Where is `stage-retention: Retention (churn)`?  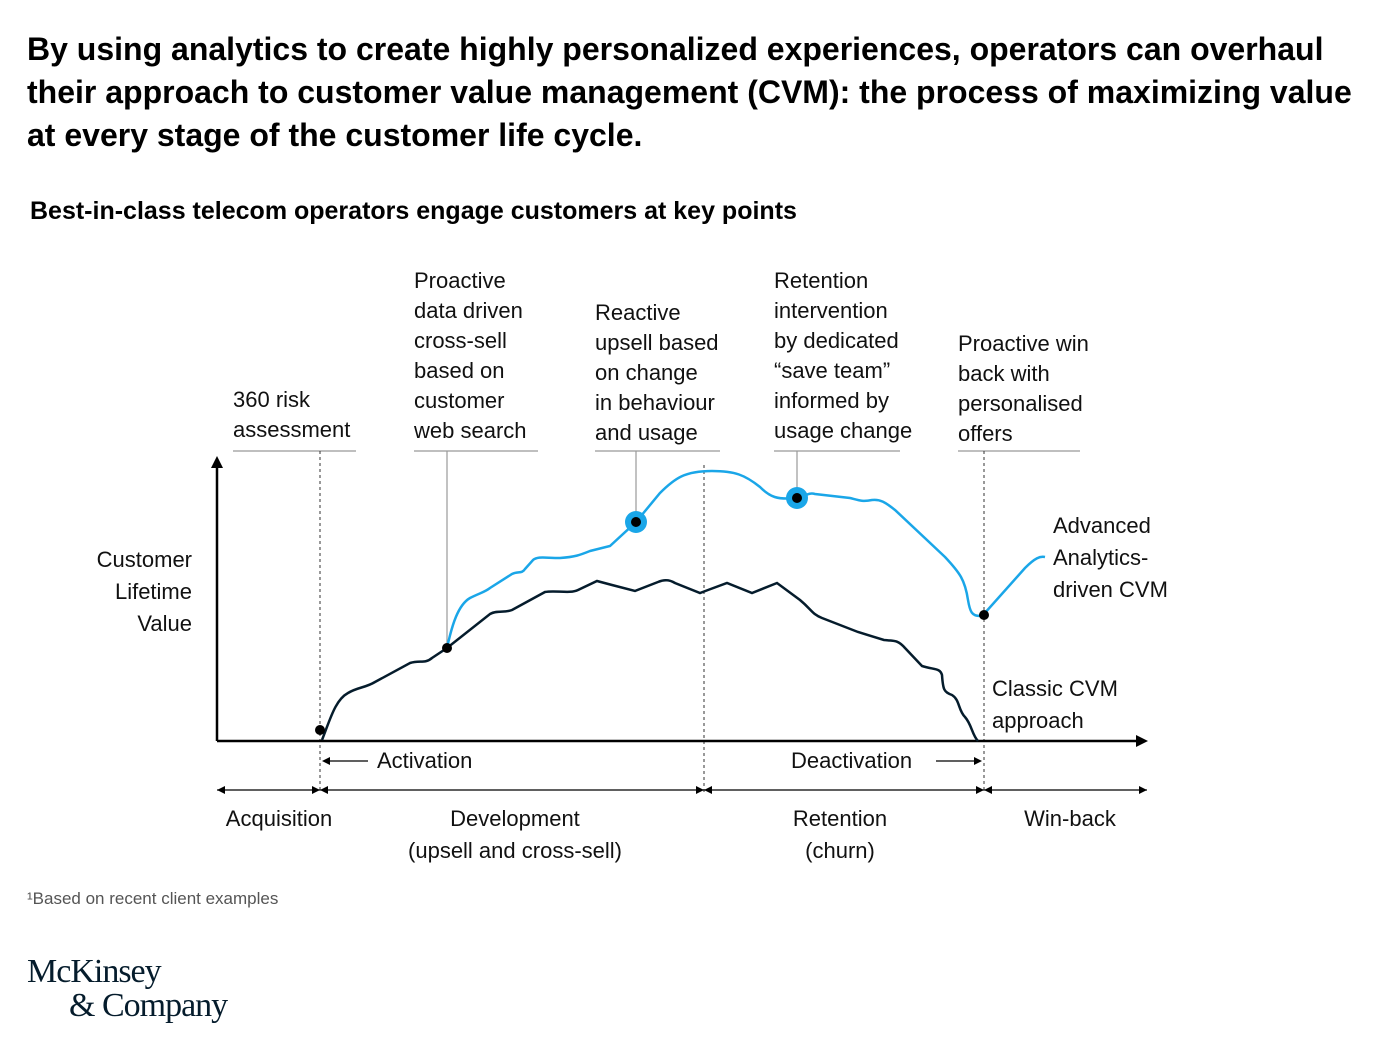
stage-retention: Retention (churn) is located at coordinates (840, 834).